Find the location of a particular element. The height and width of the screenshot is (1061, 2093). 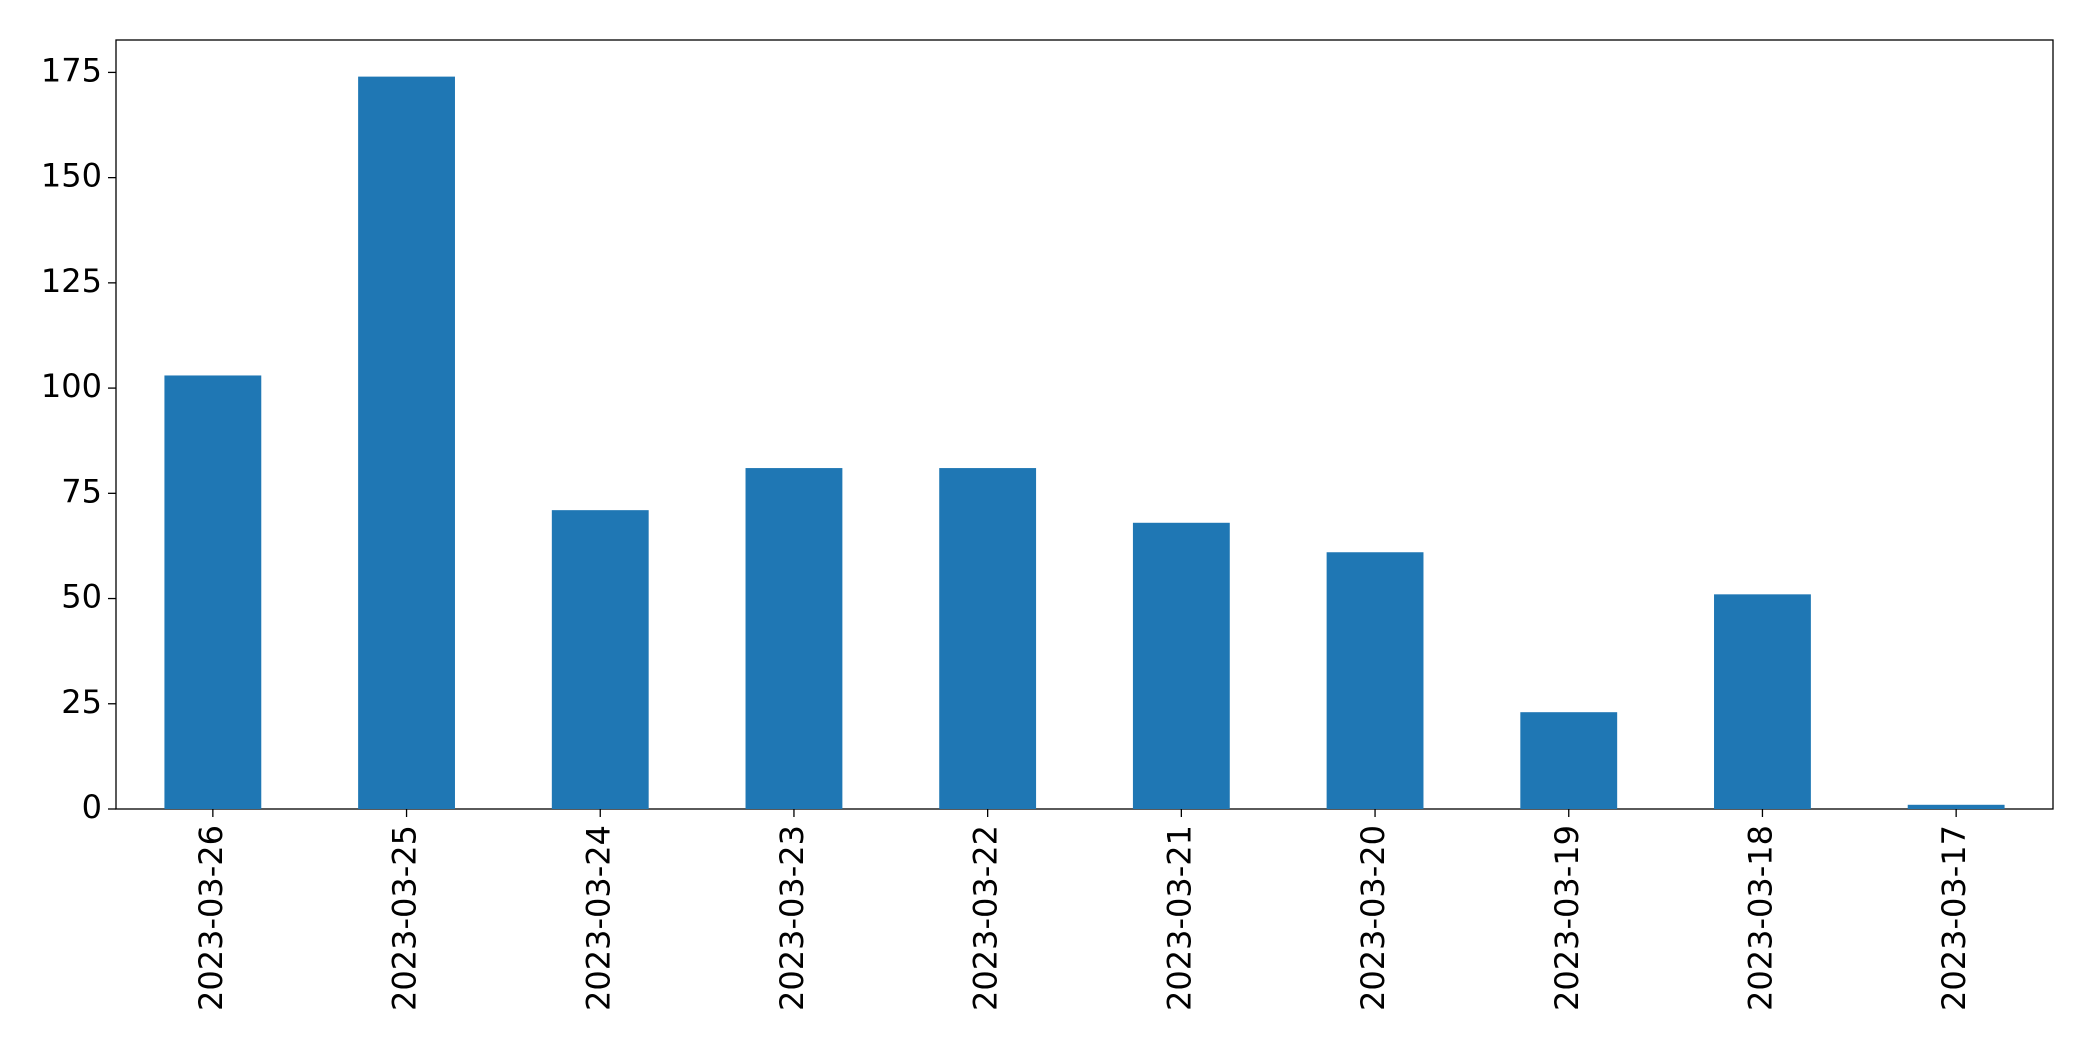

y-tick-label: 50 is located at coordinates (81, 597).